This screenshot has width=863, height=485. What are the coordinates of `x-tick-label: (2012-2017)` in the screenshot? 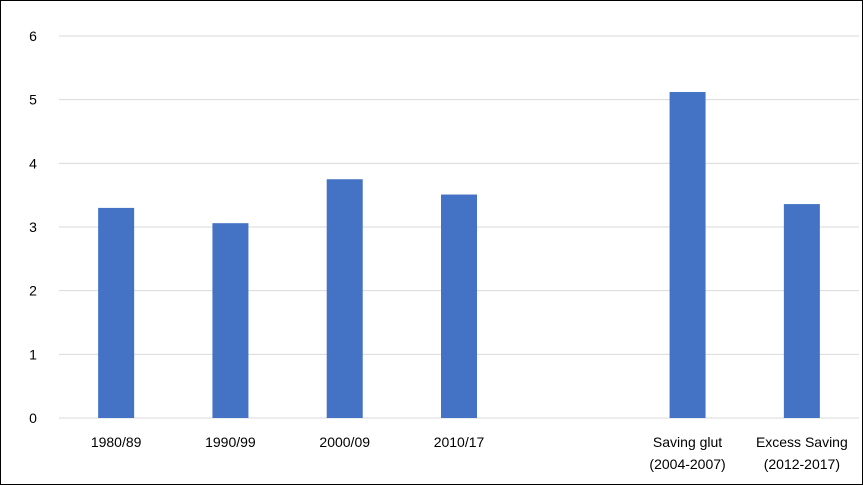 It's located at (802, 464).